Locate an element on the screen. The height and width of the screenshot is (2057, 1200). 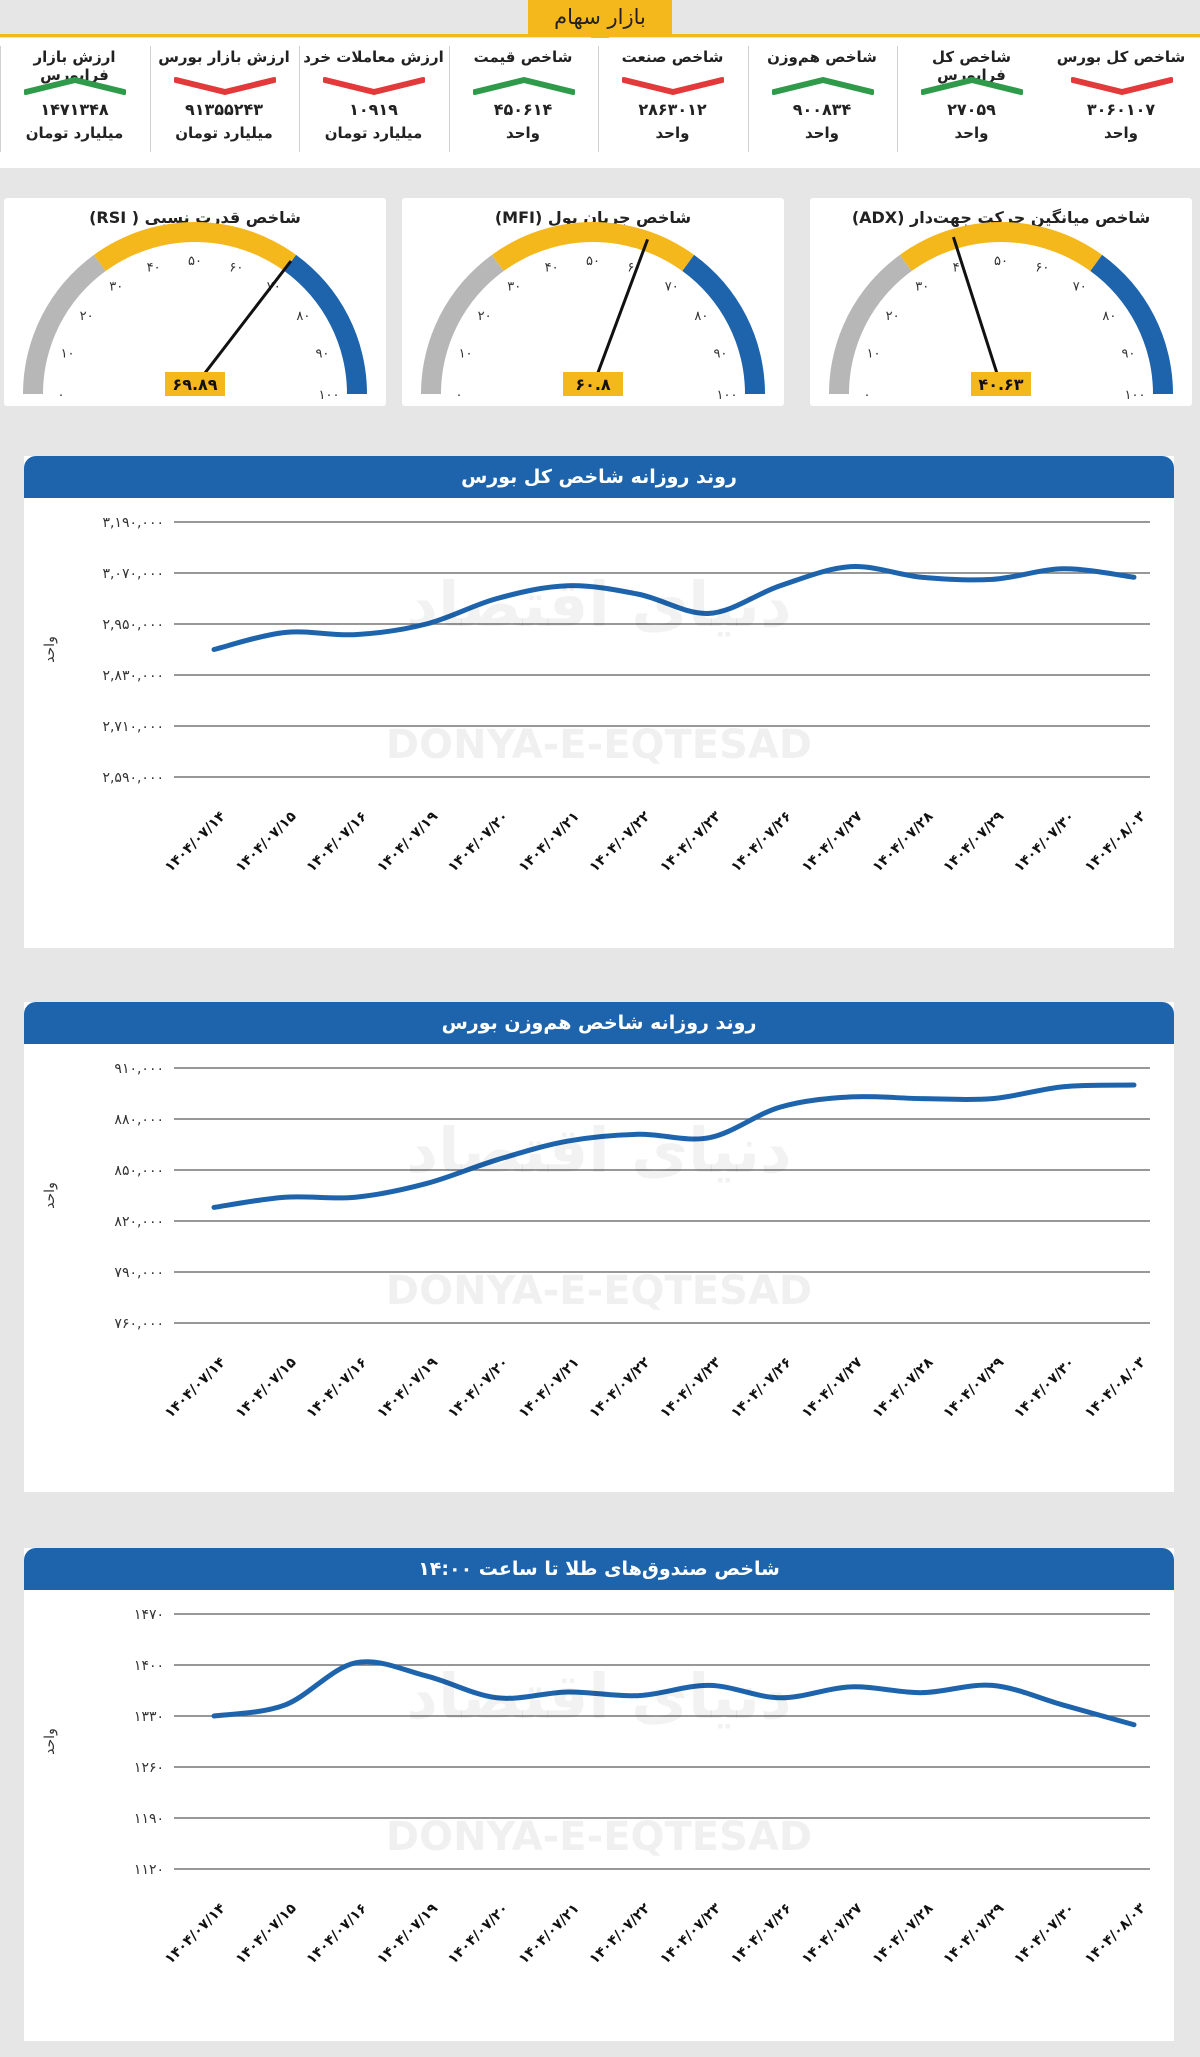
stat-value: ۱۴۷۱۳۴۸ is located at coordinates (74, 109).